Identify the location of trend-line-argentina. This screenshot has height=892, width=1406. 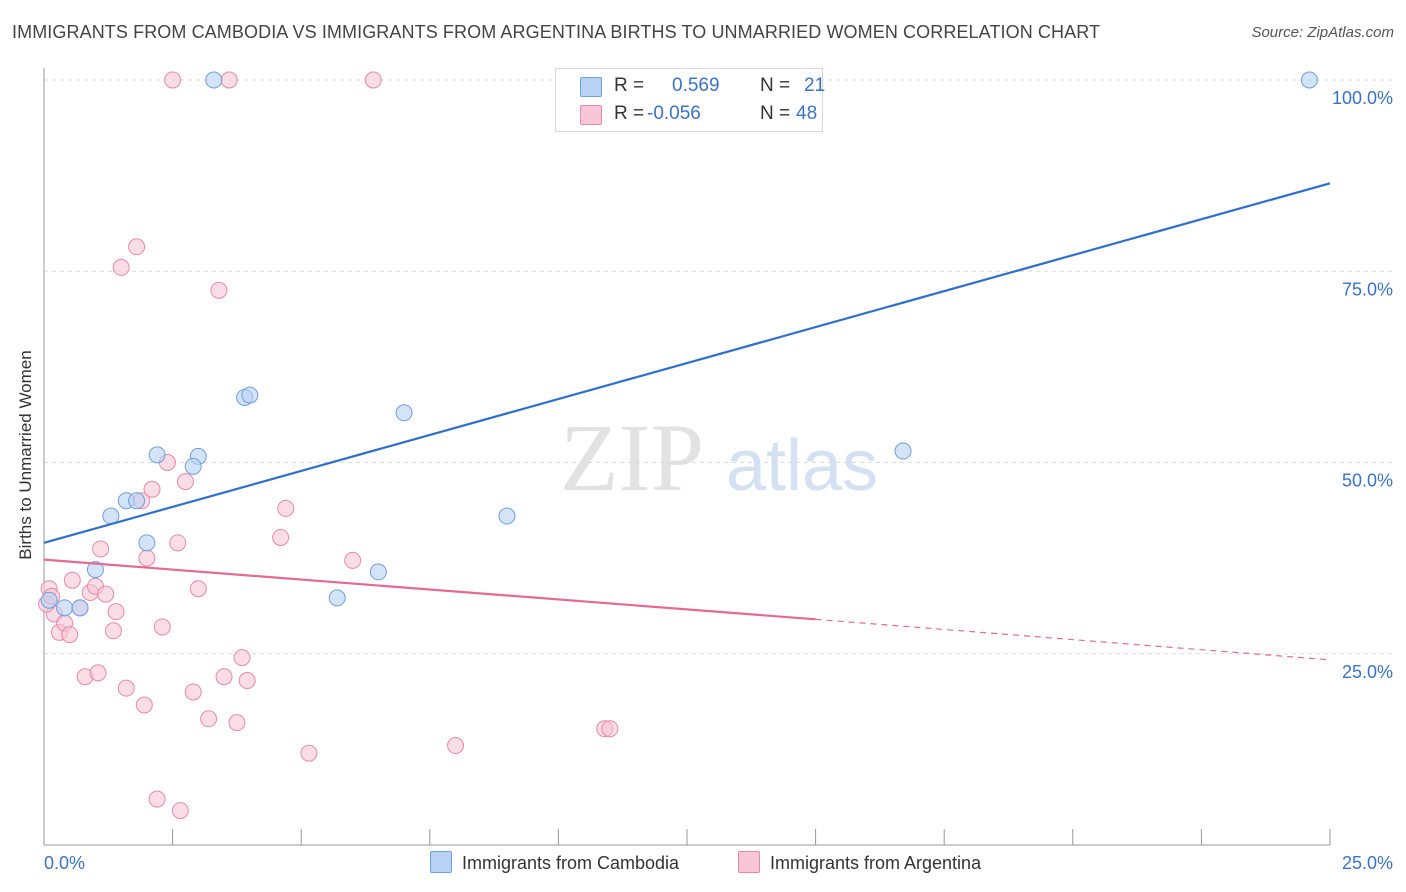
(429, 589).